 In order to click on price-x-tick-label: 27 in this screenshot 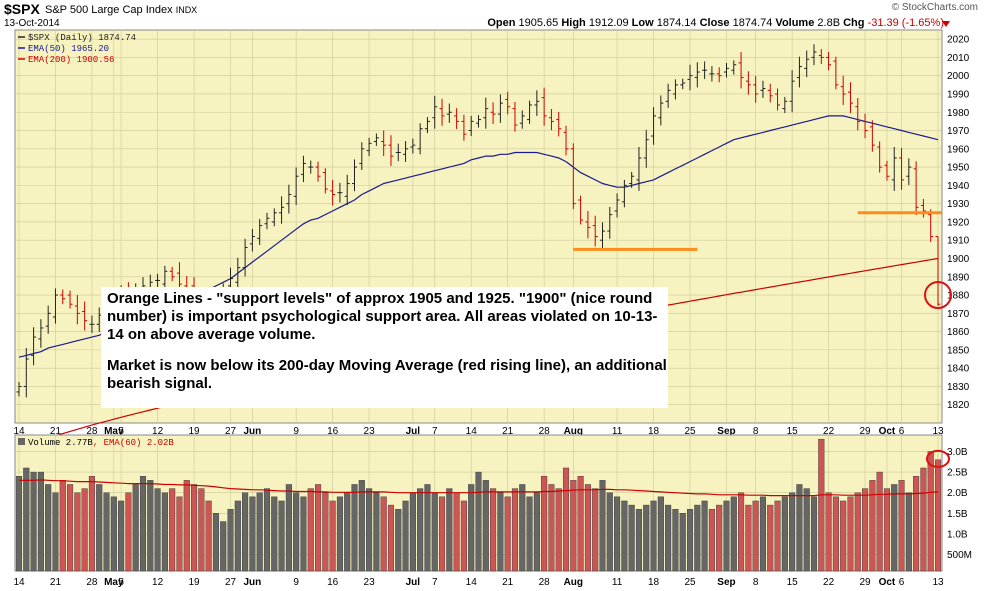, I will do `click(231, 431)`.